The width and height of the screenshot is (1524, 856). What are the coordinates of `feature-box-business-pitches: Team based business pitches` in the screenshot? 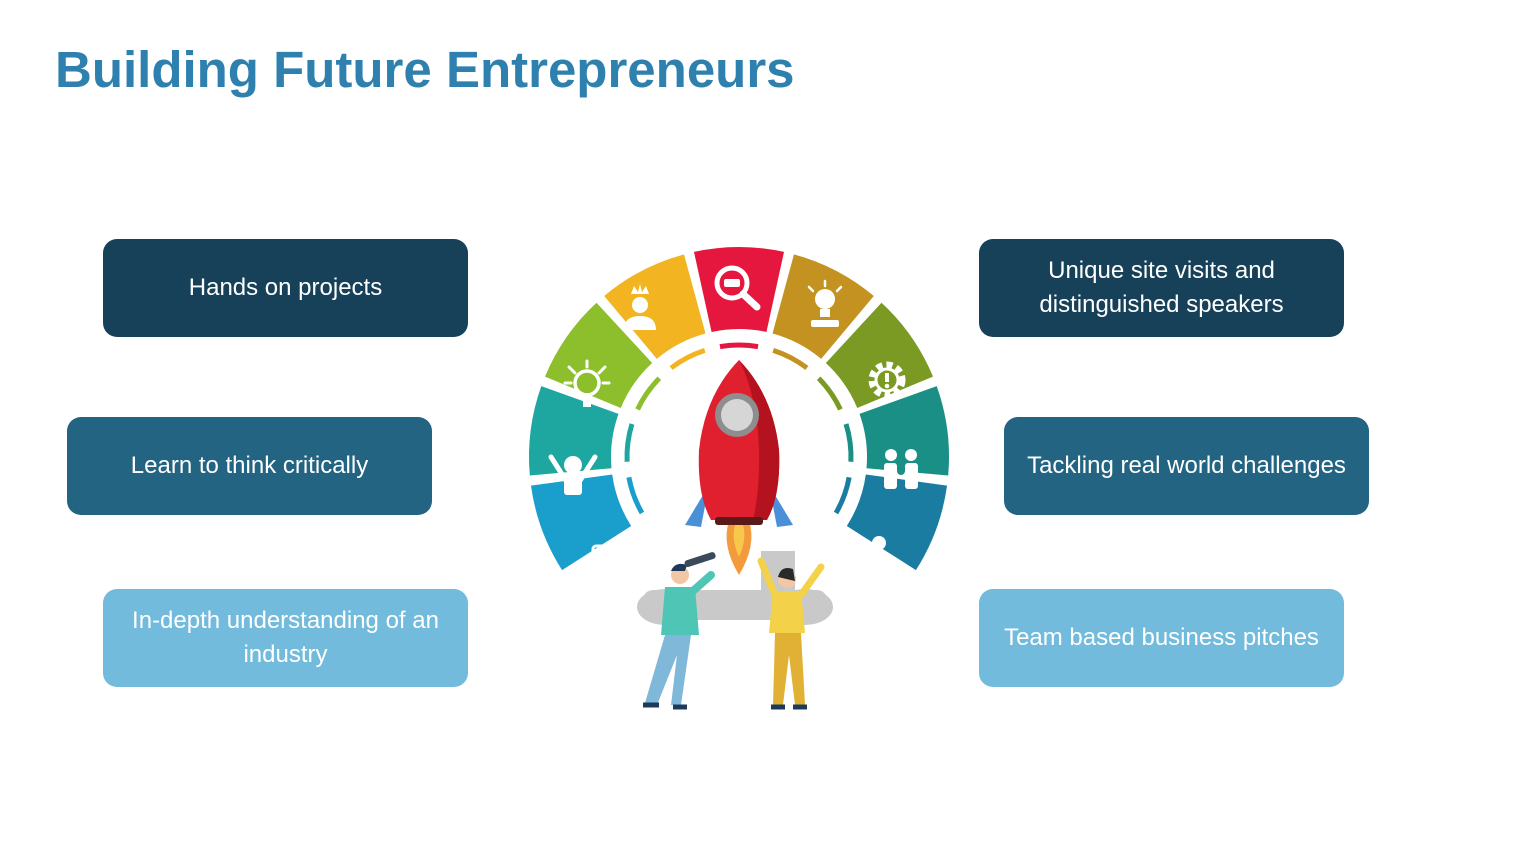 It's located at (1161, 638).